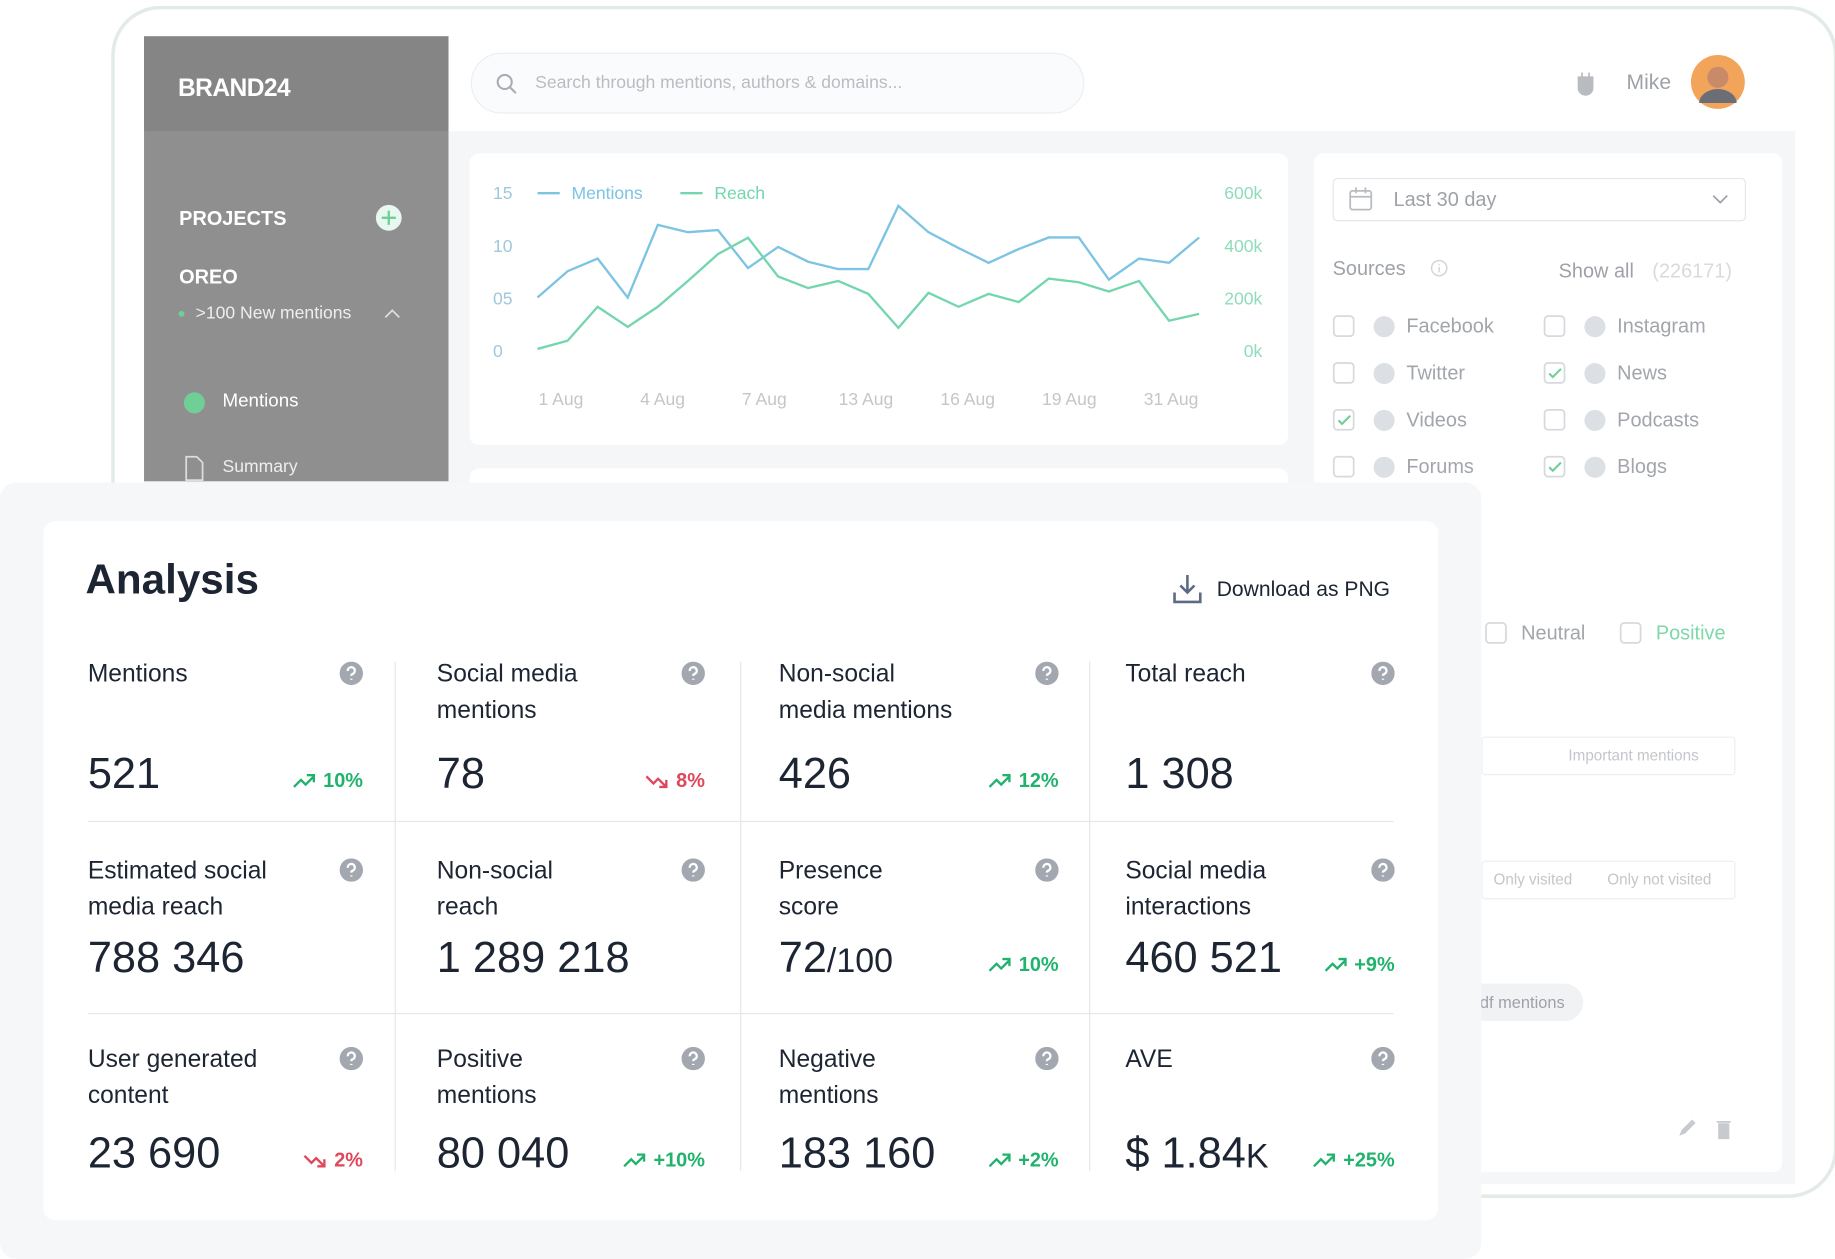  What do you see at coordinates (506, 83) in the screenshot?
I see `search-icon` at bounding box center [506, 83].